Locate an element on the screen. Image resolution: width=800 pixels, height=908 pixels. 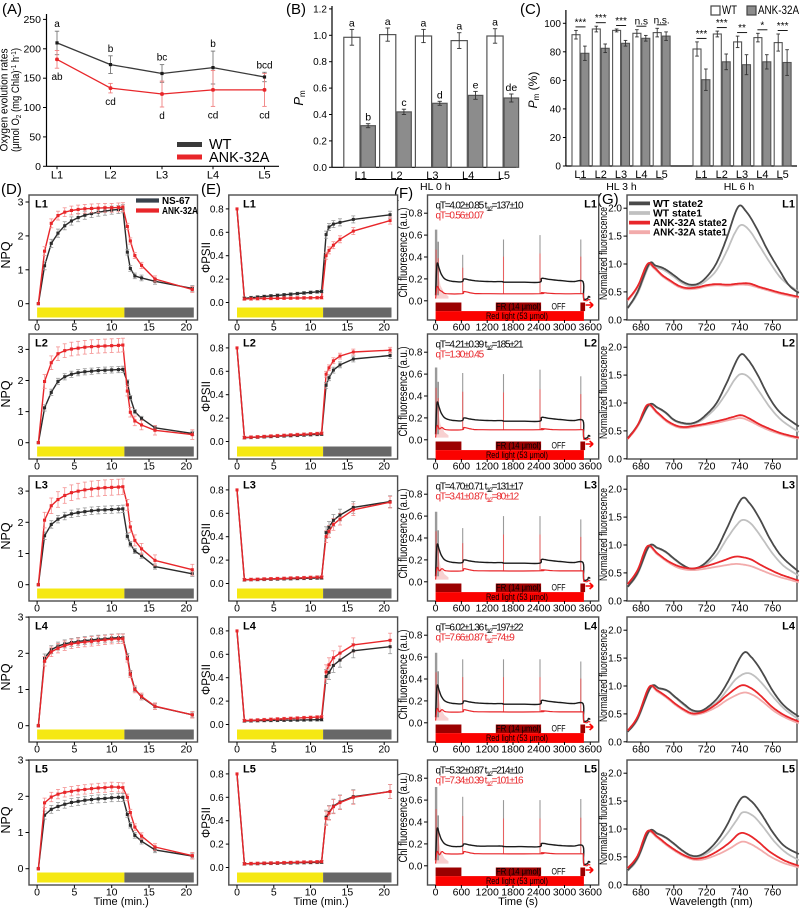
svg-text: NS-67 is located at coordinates (176, 201).